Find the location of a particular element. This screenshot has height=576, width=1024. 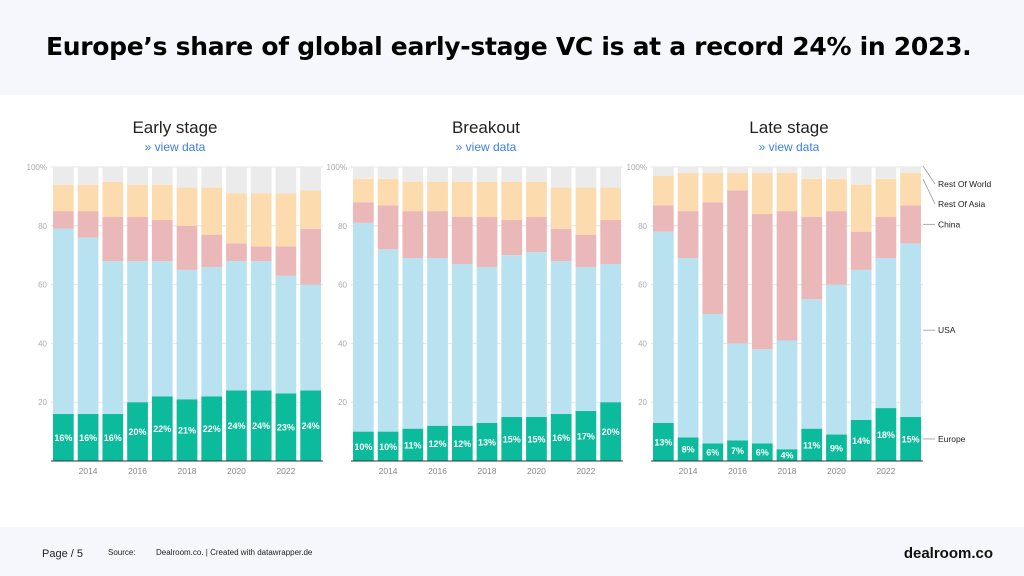

data-label: 12% is located at coordinates (462, 444).